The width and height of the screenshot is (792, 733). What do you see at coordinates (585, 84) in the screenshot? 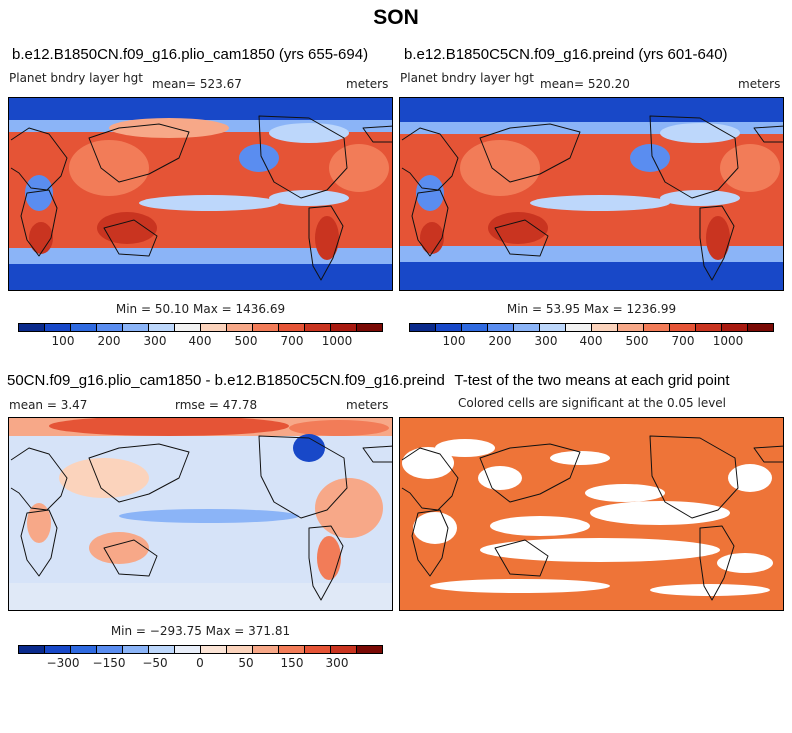
I see `panel-tr-mean: mean= 520.20` at bounding box center [585, 84].